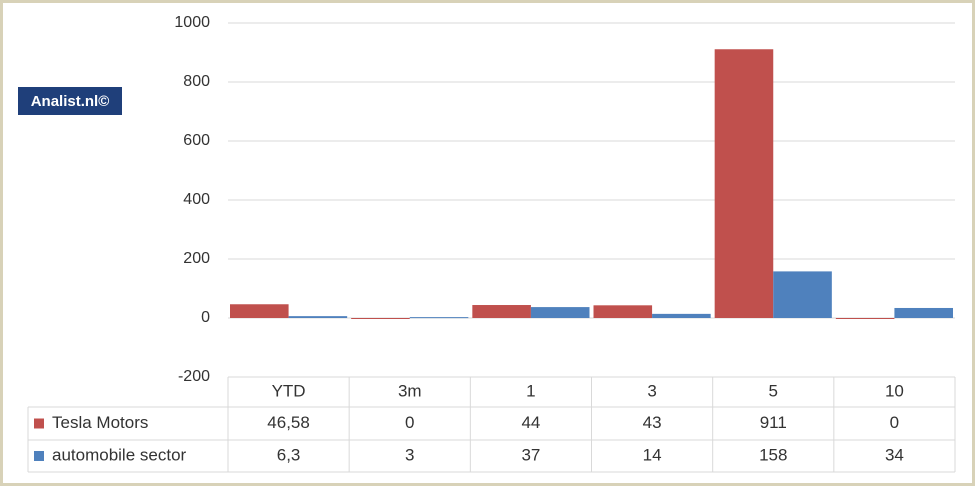 This screenshot has width=975, height=491. Describe the element at coordinates (289, 454) in the screenshot. I see `table-value: 6,3` at that location.